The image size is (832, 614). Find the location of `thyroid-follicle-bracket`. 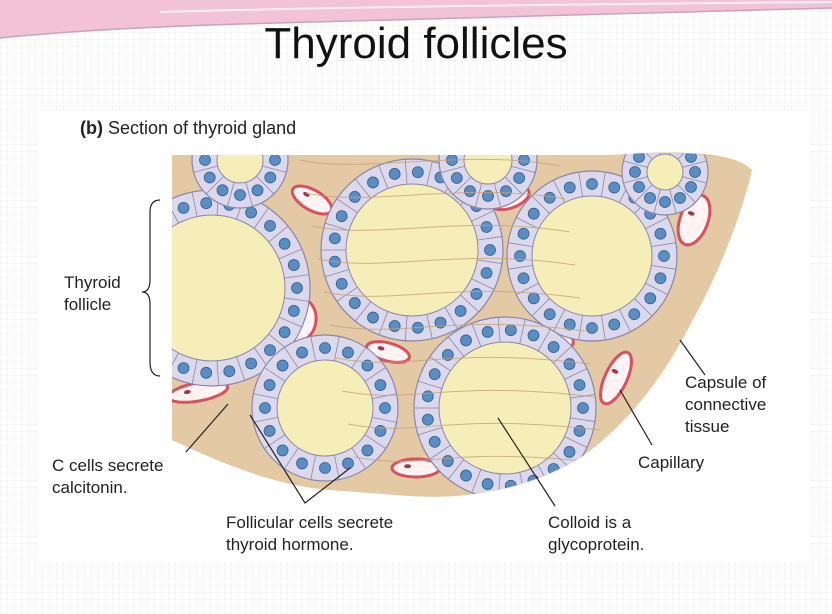

thyroid-follicle-bracket is located at coordinates (151, 288).